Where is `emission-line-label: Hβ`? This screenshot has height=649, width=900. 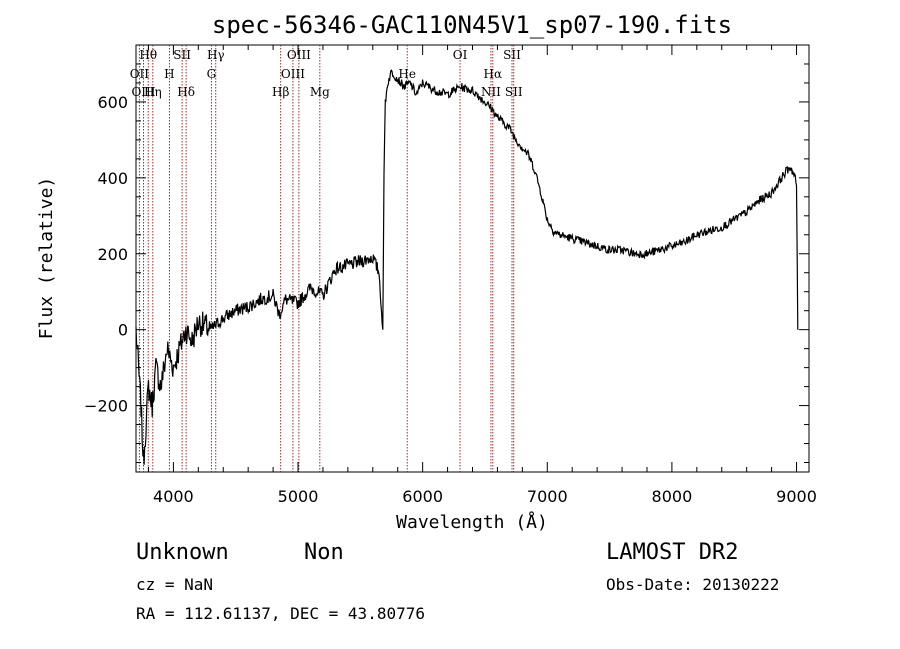
emission-line-label: Hβ is located at coordinates (280, 92).